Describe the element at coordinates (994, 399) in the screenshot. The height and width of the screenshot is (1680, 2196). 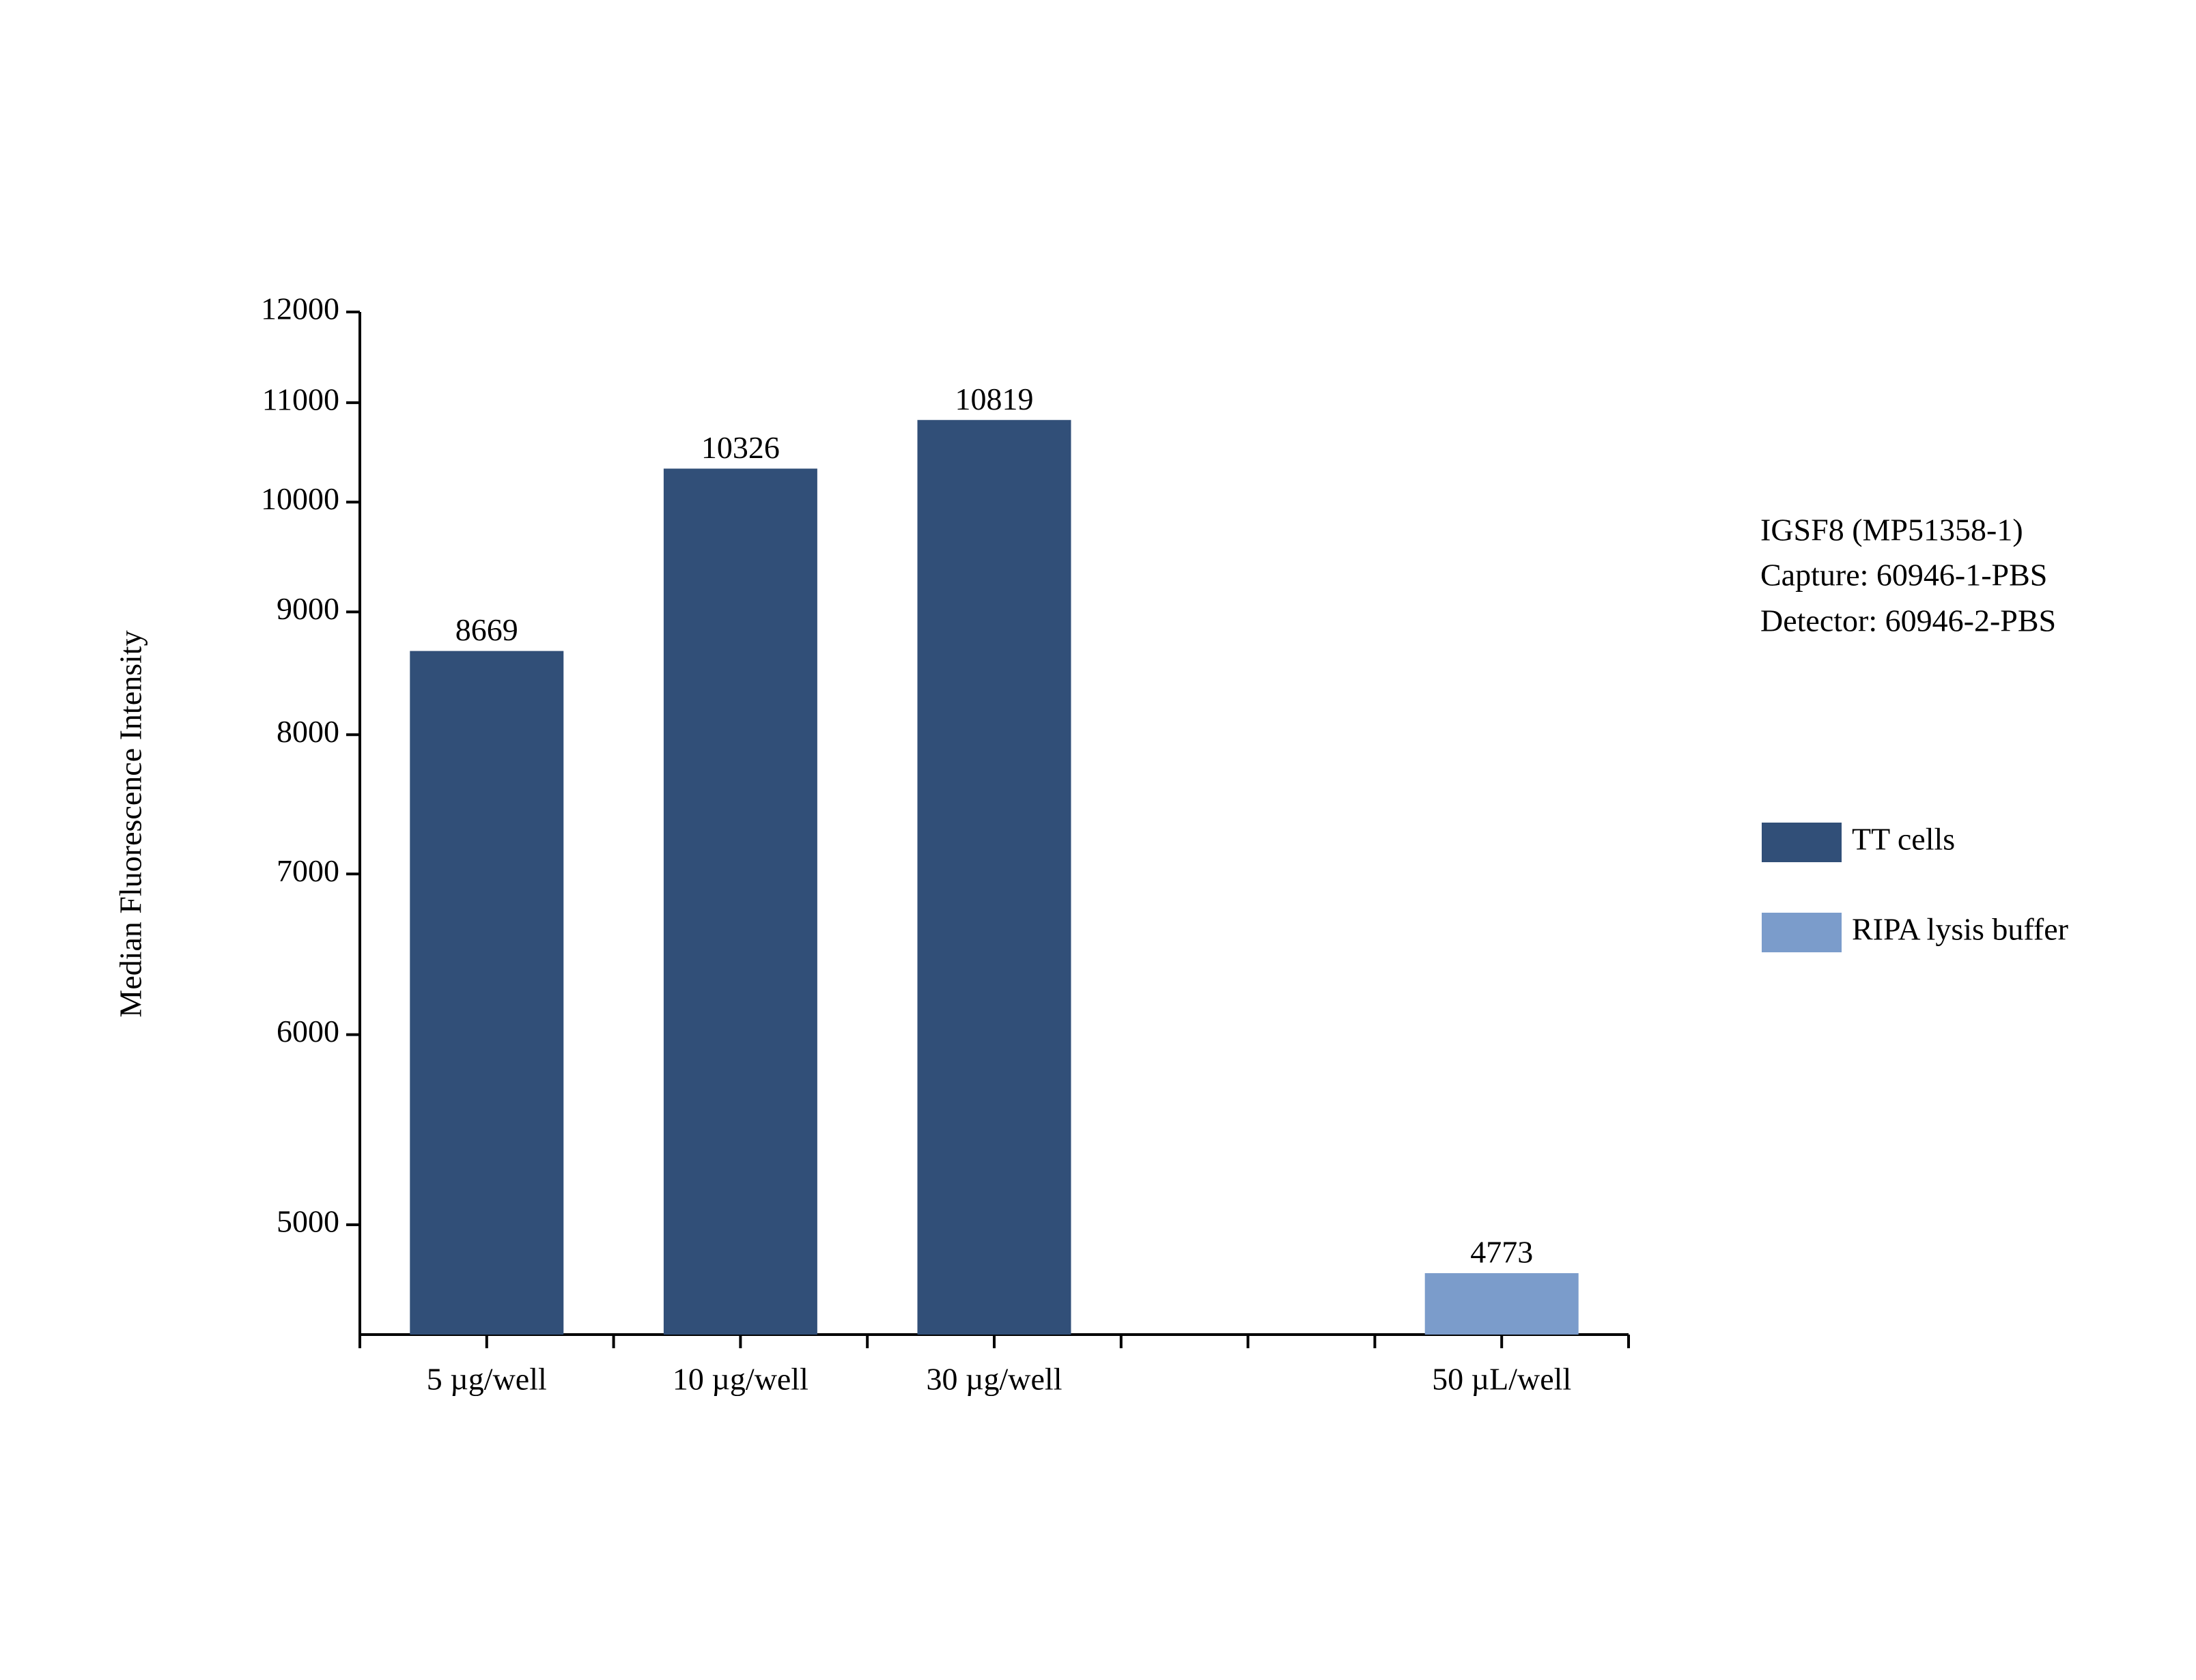
I see `value-label: 10819` at that location.